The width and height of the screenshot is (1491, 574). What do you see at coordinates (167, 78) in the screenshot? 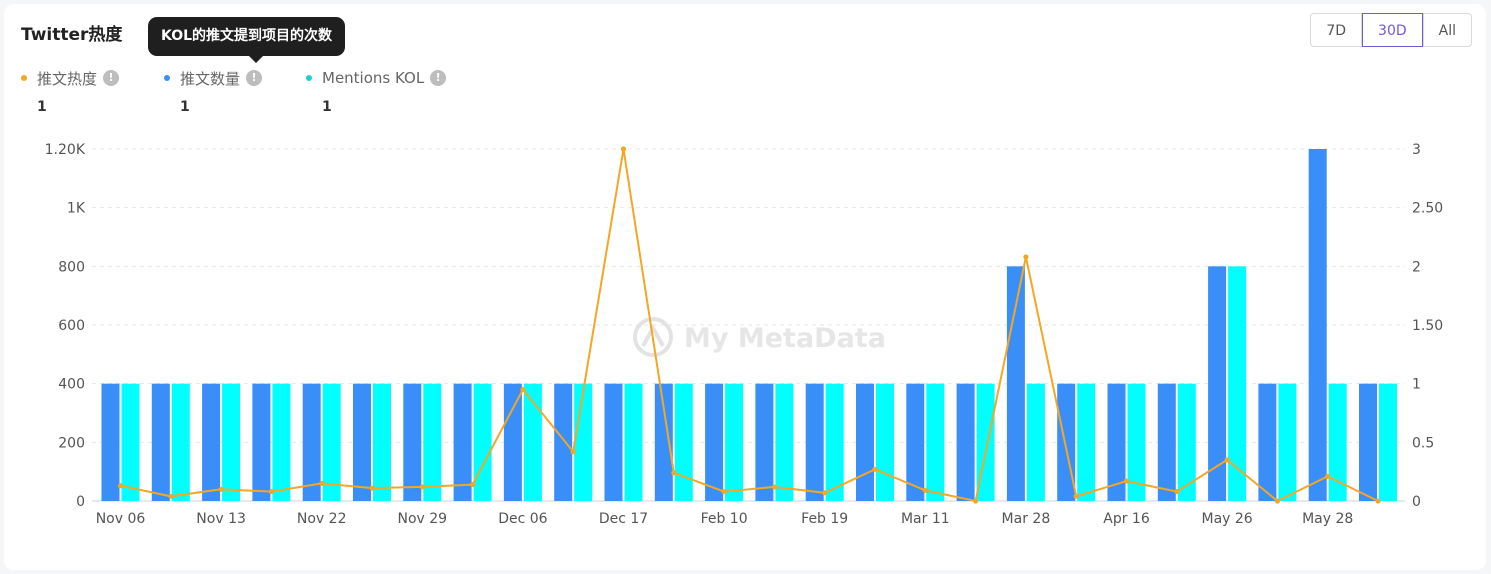
I see `legend-dot-tweet-count` at bounding box center [167, 78].